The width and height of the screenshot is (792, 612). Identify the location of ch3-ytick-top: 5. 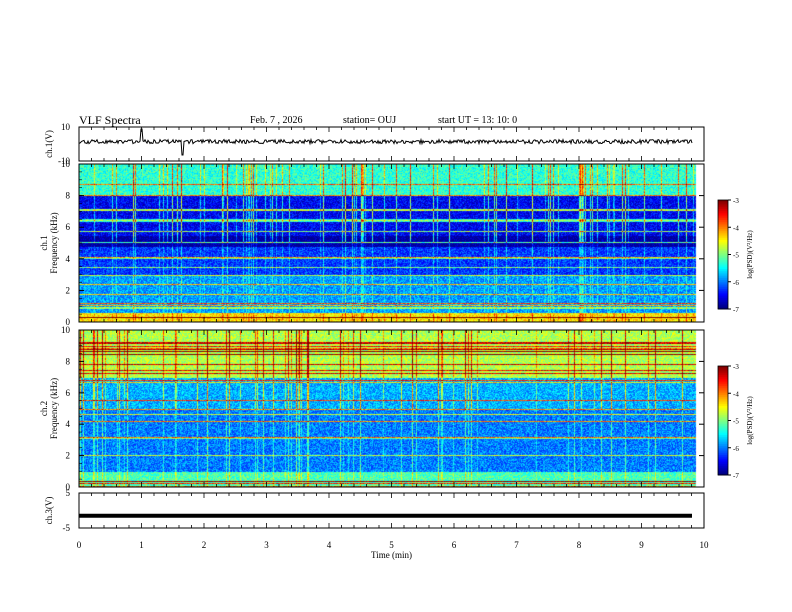
(68, 493).